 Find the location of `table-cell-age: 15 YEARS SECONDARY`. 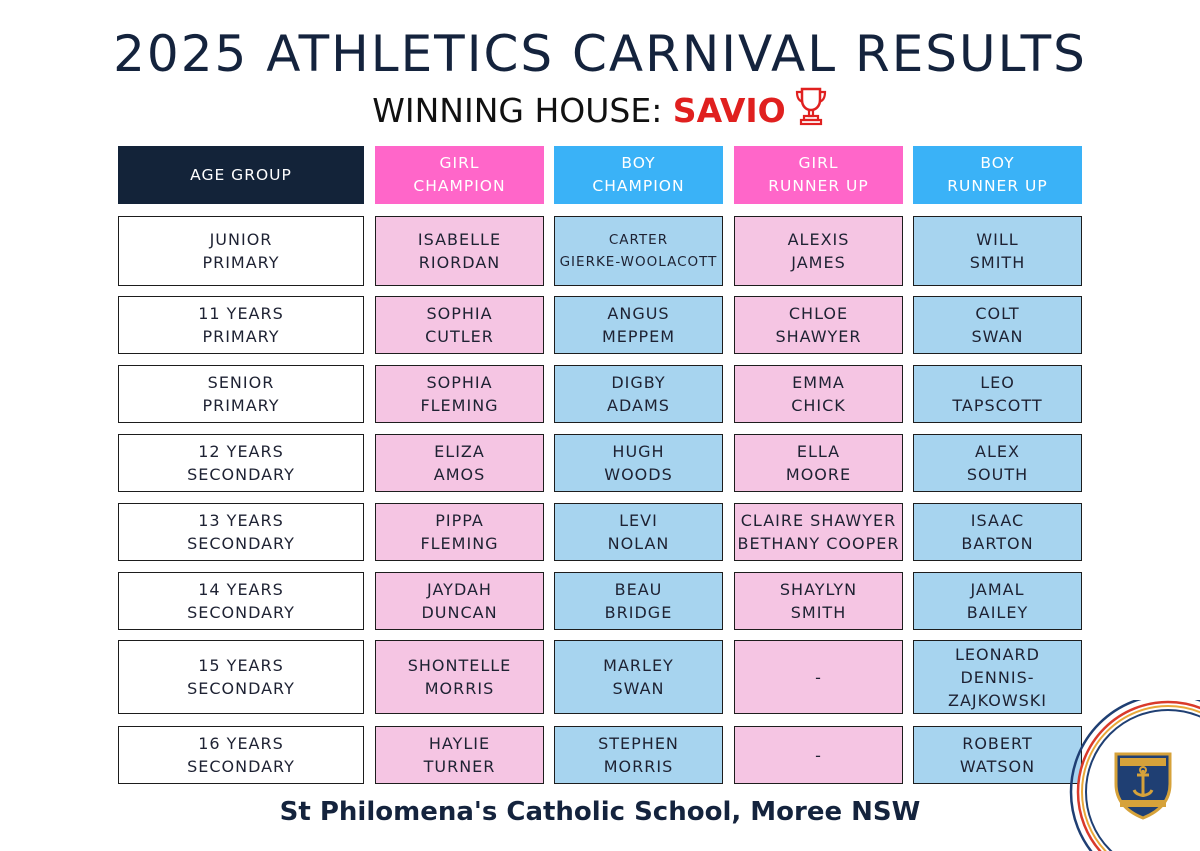

table-cell-age: 15 YEARS SECONDARY is located at coordinates (241, 677).